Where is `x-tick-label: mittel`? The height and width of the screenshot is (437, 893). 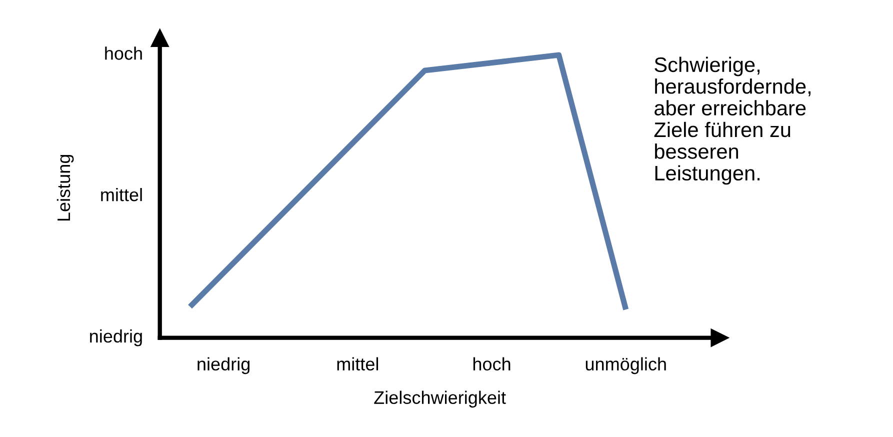
x-tick-label: mittel is located at coordinates (357, 364).